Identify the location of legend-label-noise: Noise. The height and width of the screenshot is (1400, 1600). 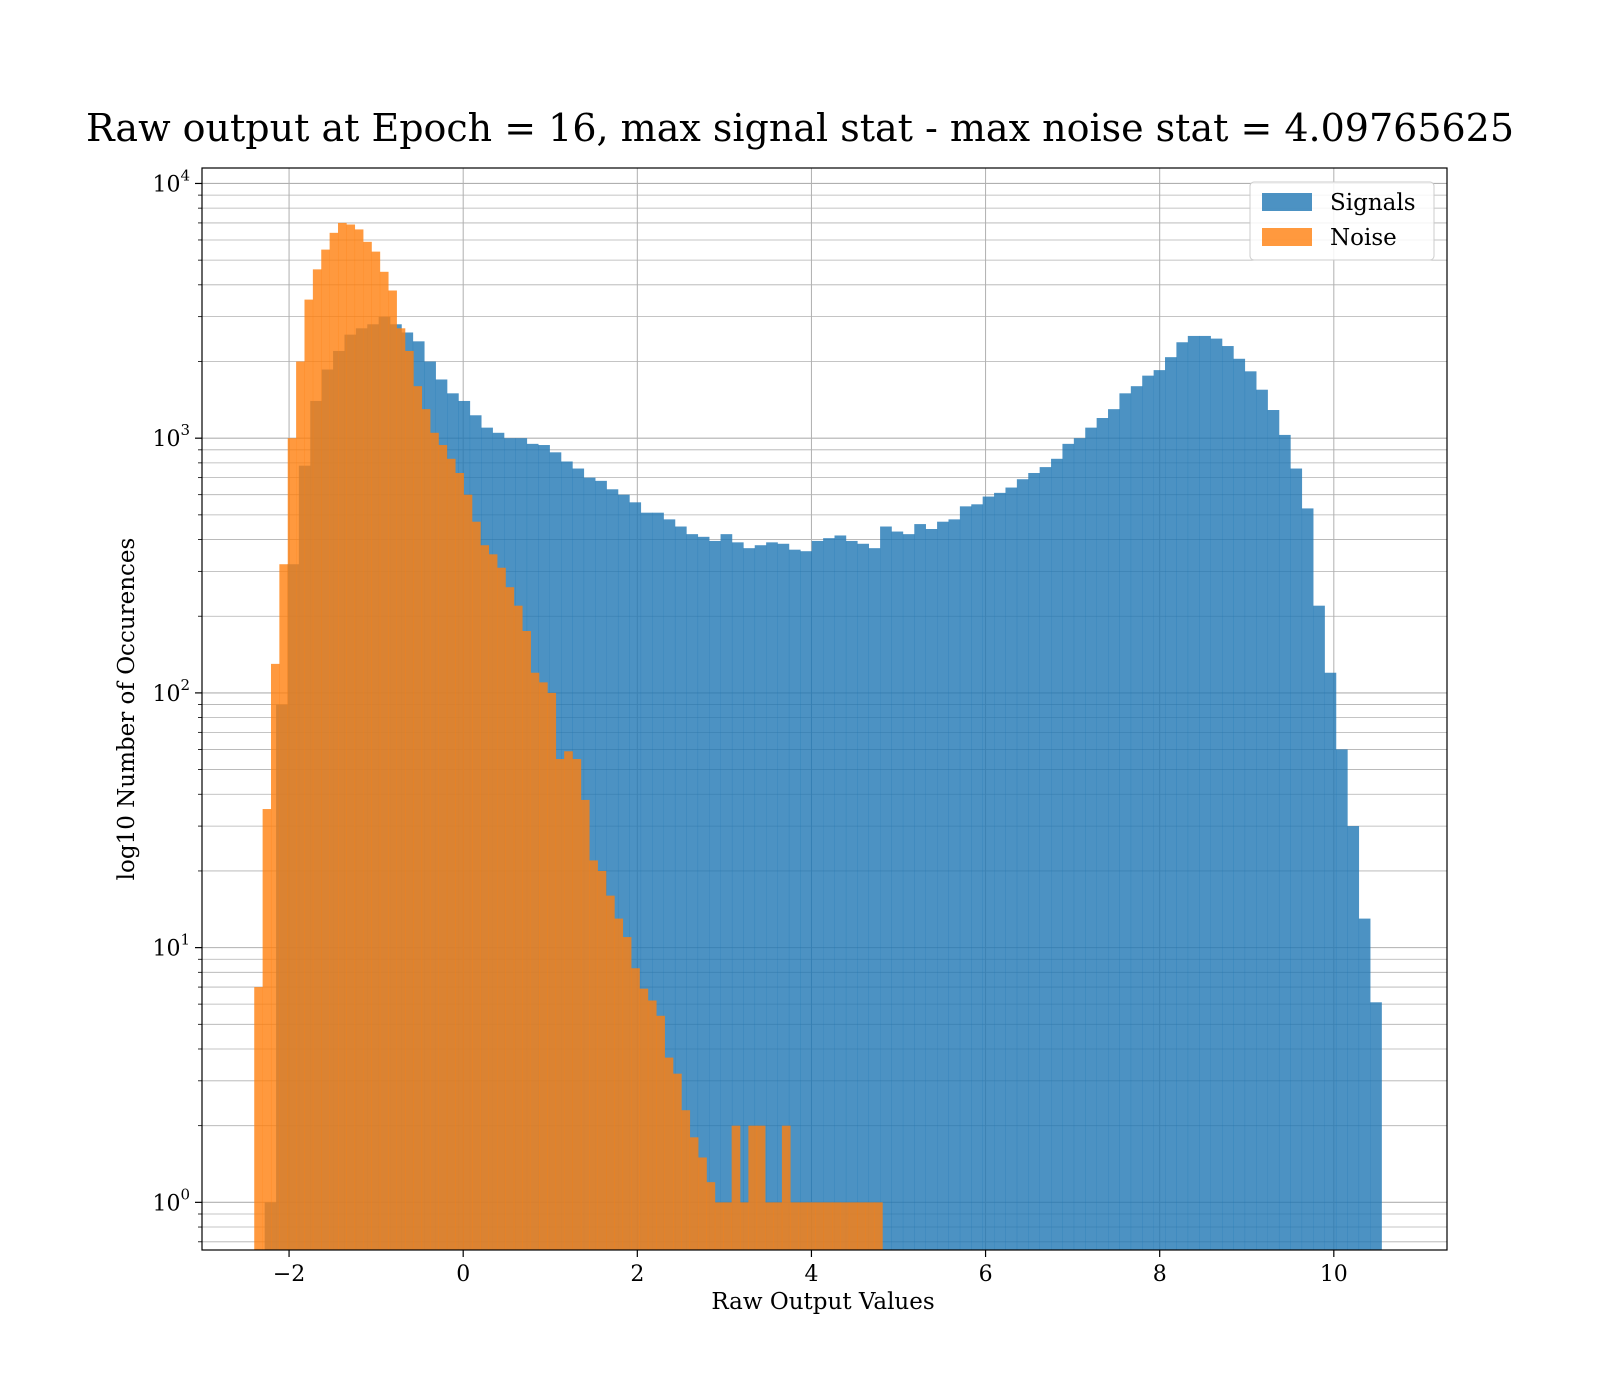
(1363, 238).